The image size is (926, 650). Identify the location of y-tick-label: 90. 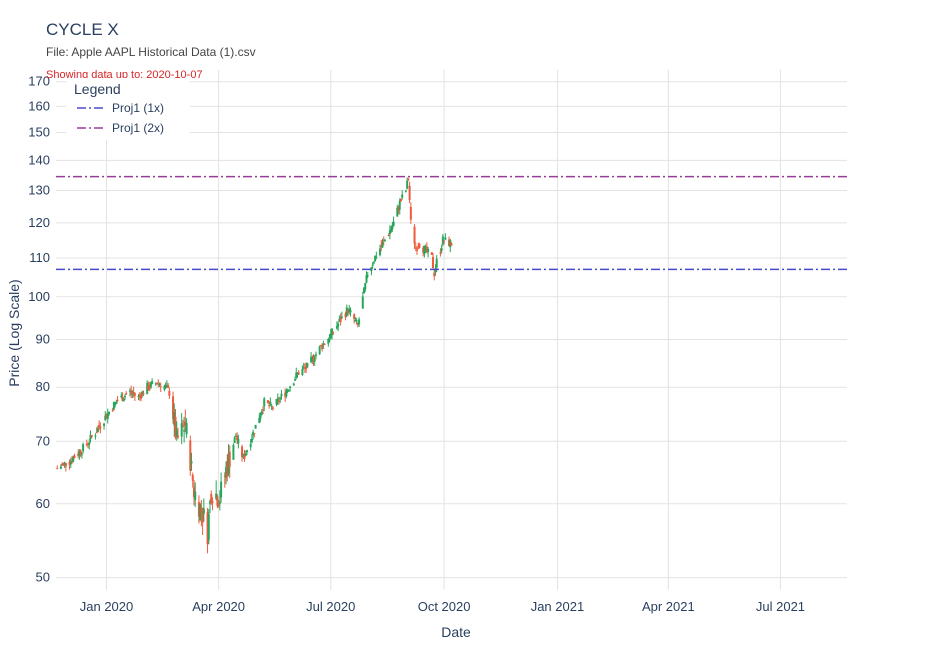
(43, 338).